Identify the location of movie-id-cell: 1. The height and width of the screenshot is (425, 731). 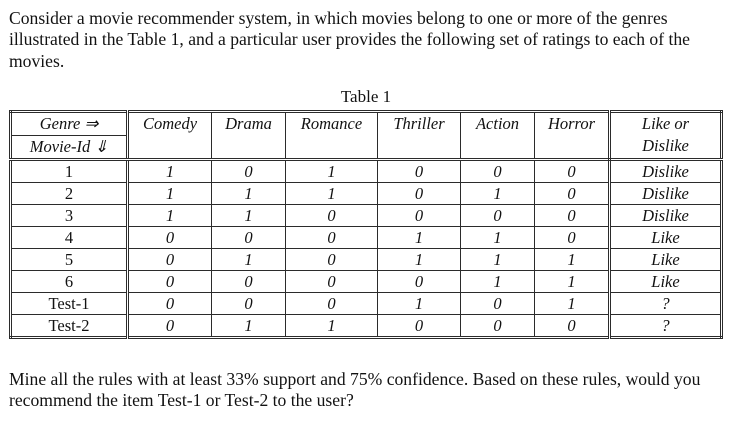
(69, 170).